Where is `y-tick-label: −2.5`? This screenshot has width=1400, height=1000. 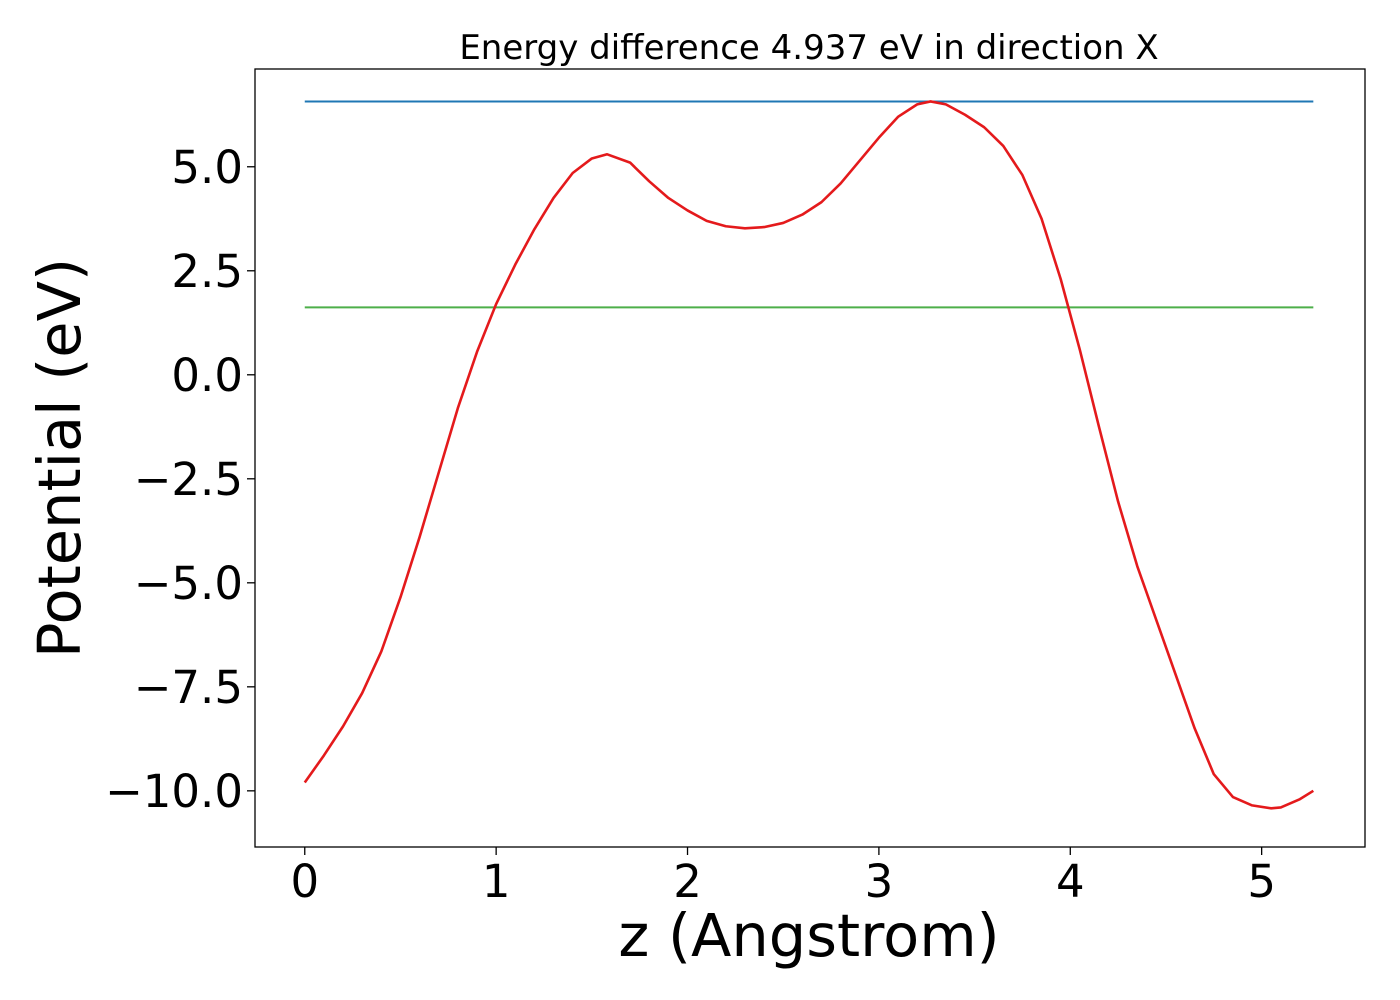 y-tick-label: −2.5 is located at coordinates (188, 479).